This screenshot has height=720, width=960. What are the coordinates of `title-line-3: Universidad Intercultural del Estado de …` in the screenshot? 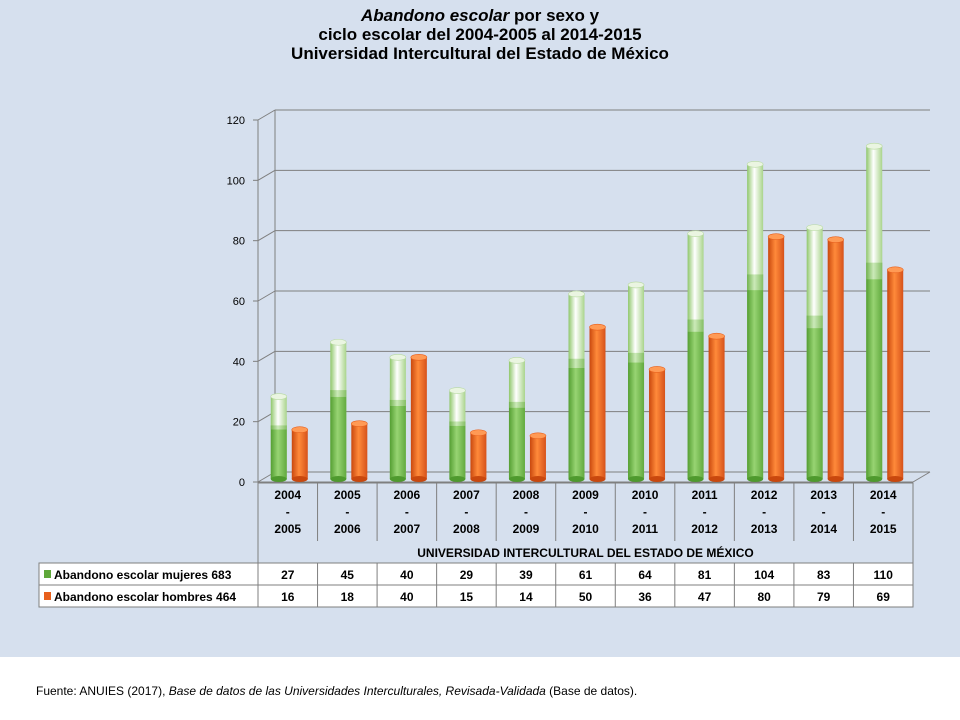 It's located at (480, 53).